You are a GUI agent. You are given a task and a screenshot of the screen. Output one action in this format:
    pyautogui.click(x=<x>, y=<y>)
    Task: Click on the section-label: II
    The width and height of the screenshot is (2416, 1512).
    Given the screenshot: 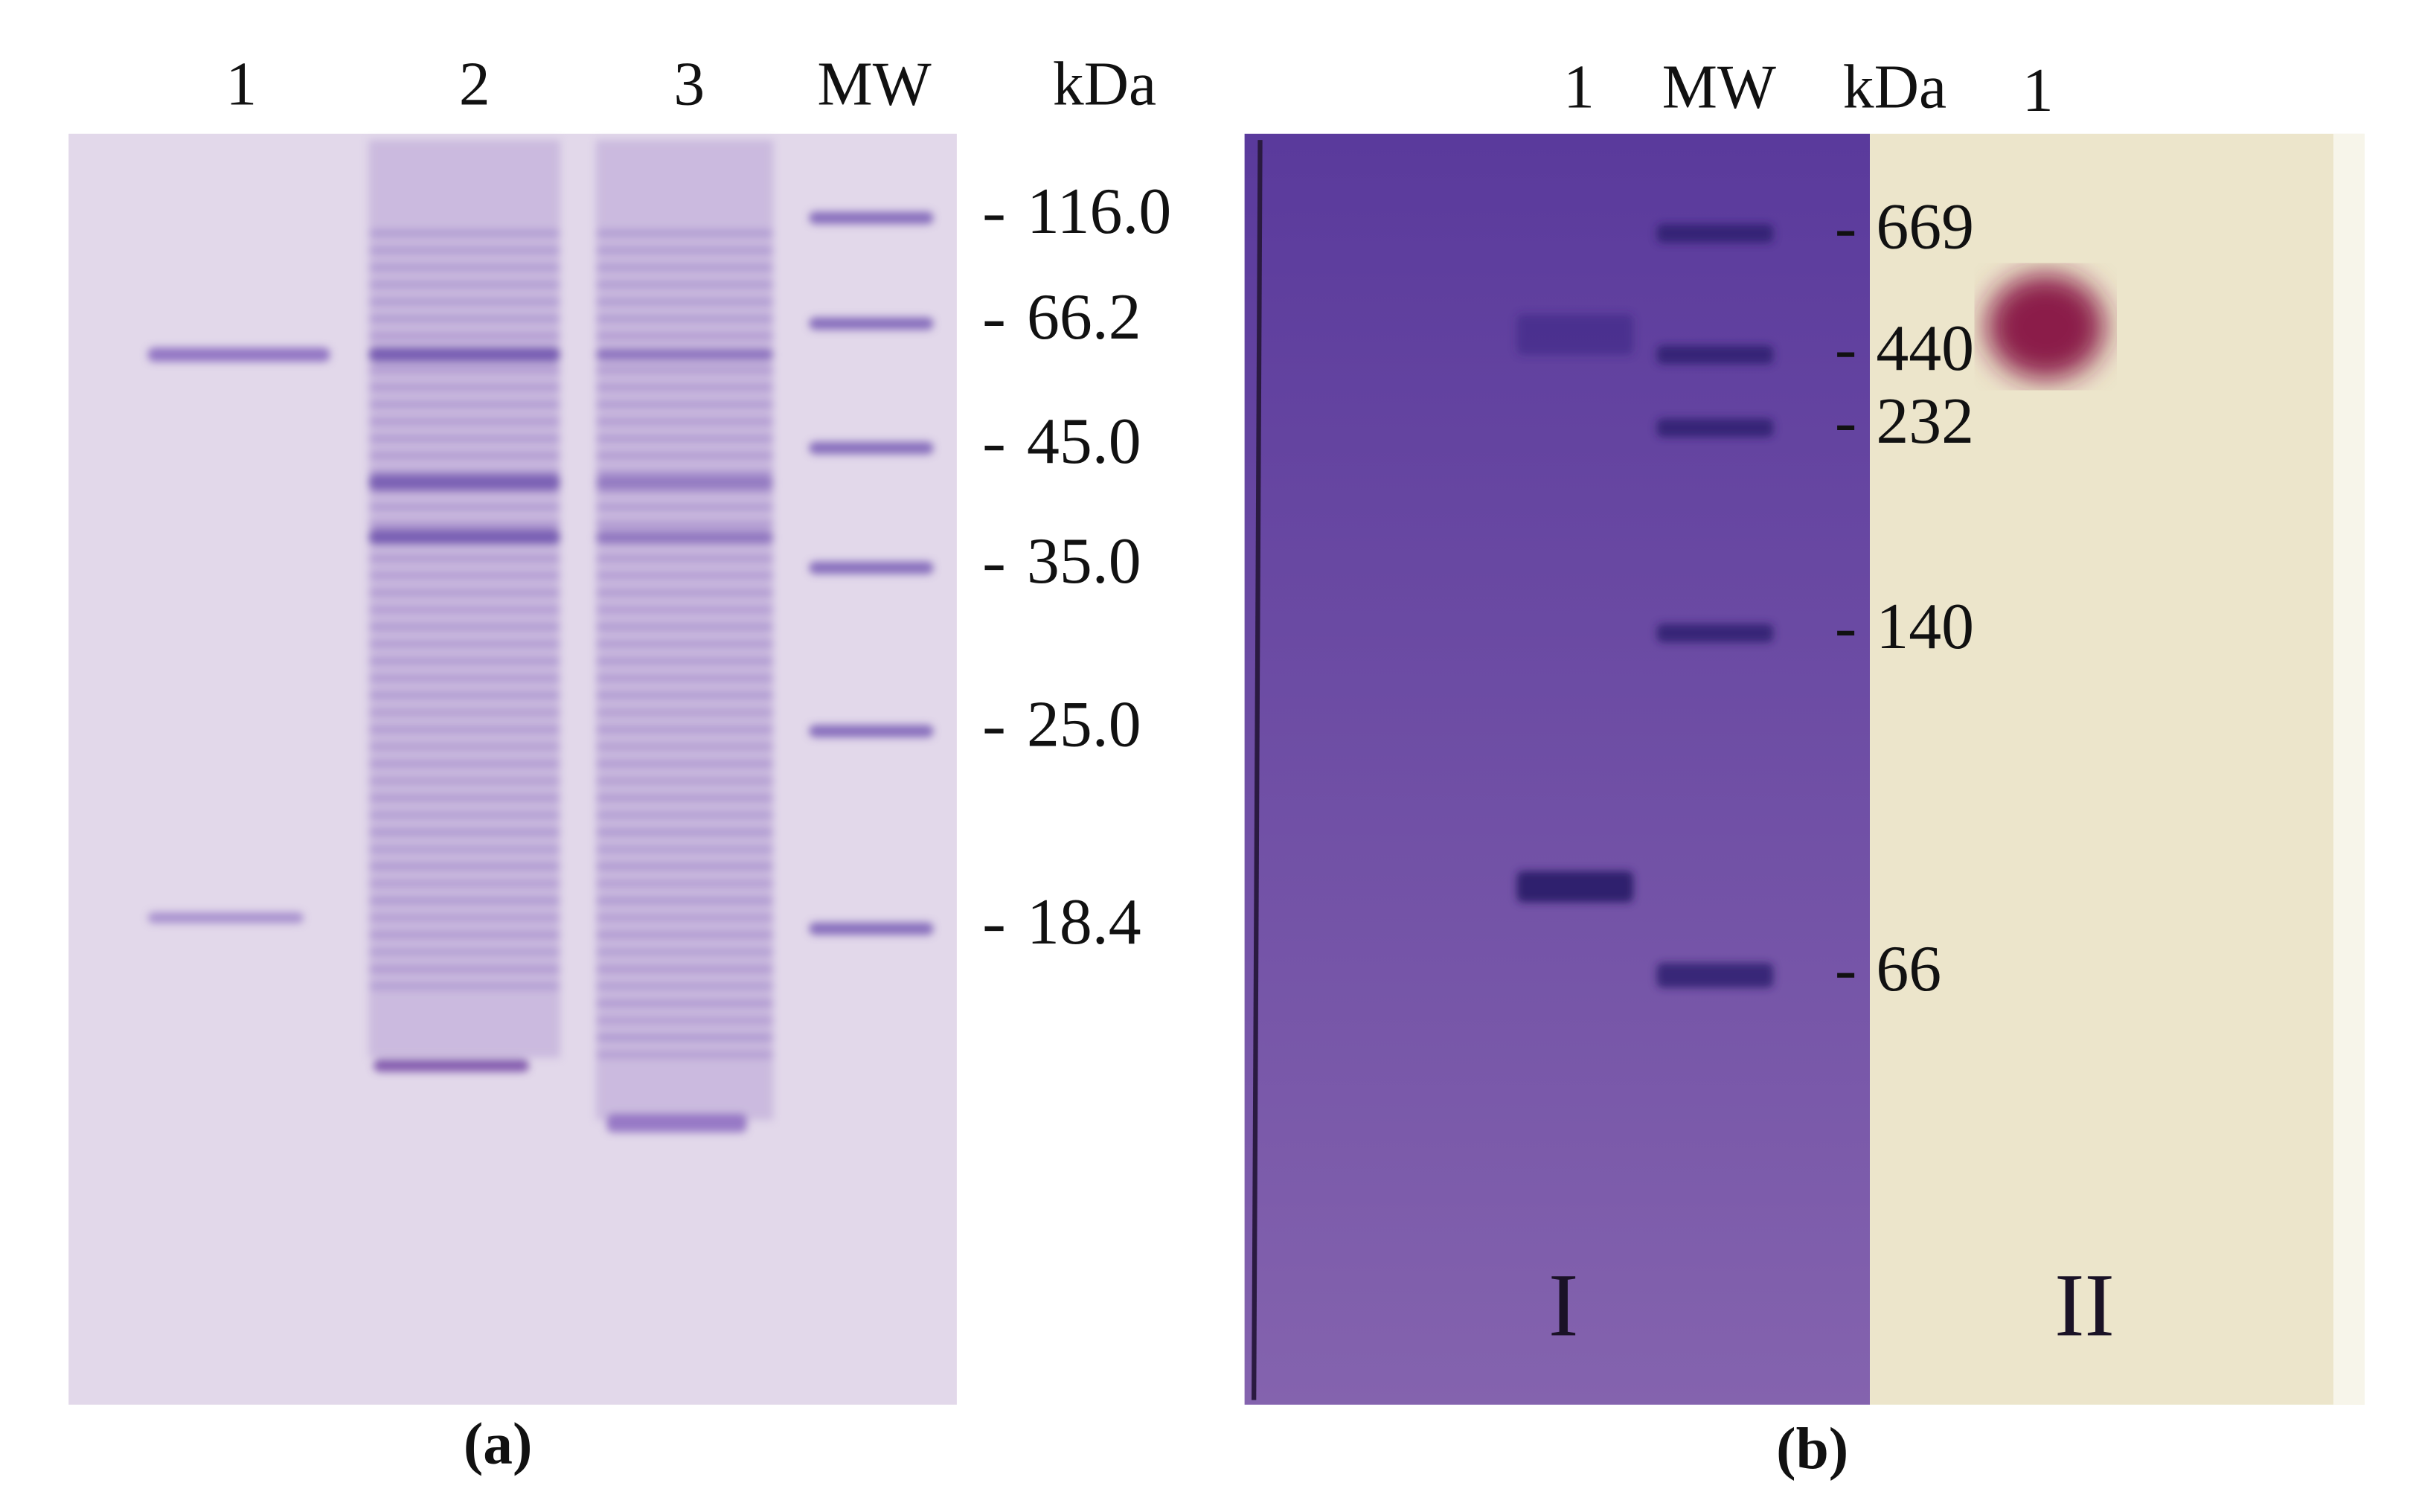 What is the action you would take?
    pyautogui.click(x=2084, y=1305)
    